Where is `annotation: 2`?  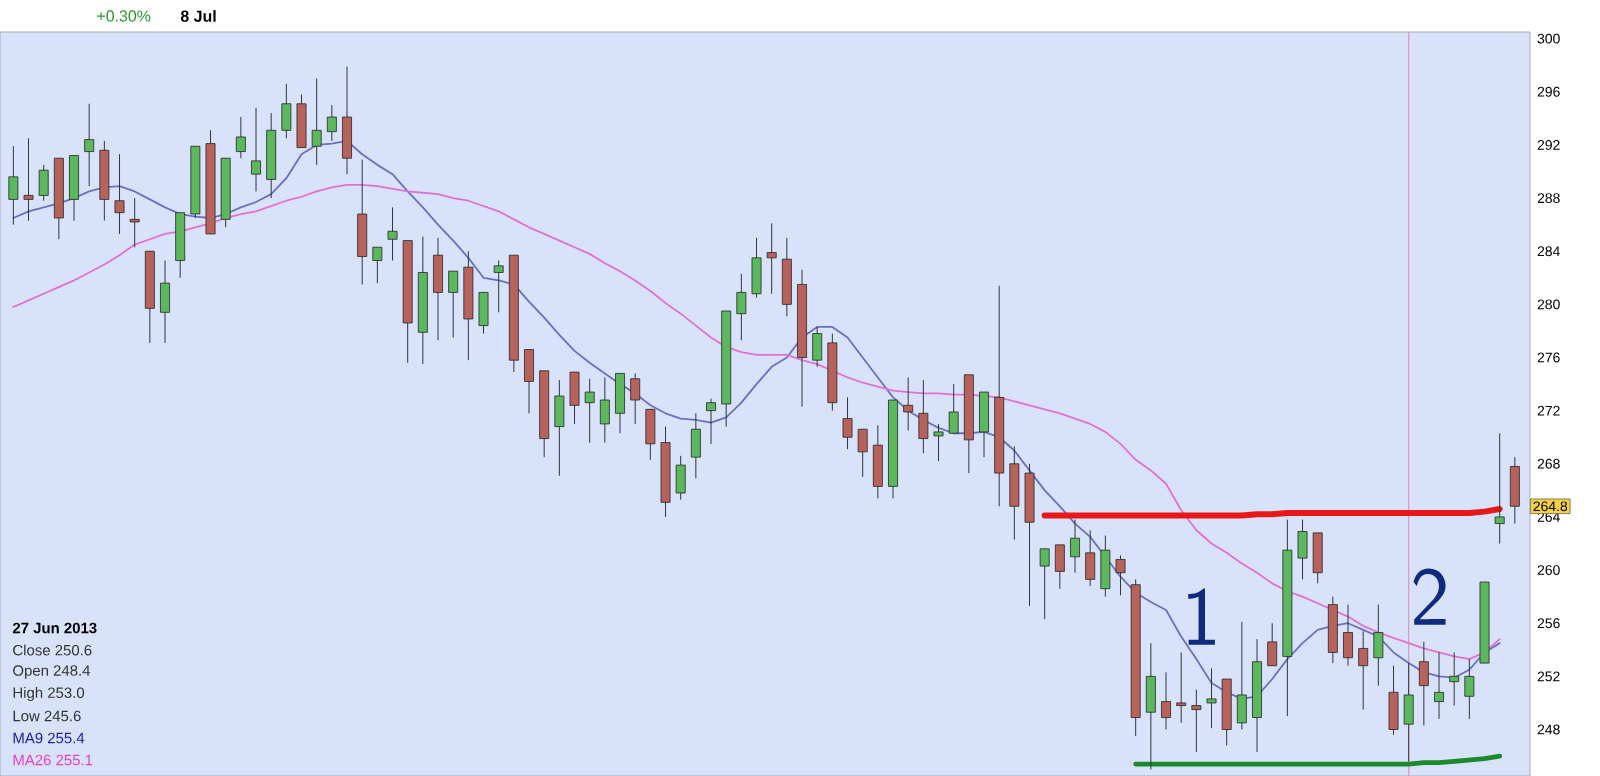
annotation: 2 is located at coordinates (1429, 596).